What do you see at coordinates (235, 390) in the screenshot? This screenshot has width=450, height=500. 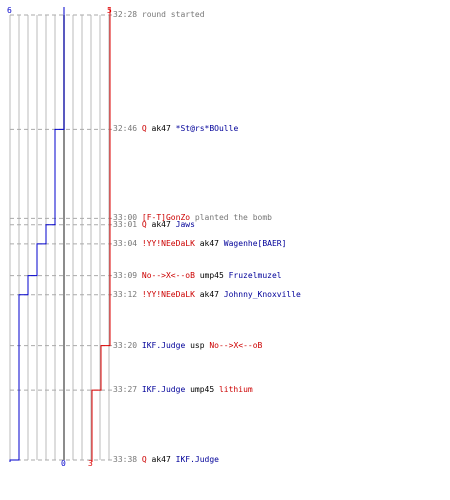 I see `red-player-name: lithium` at bounding box center [235, 390].